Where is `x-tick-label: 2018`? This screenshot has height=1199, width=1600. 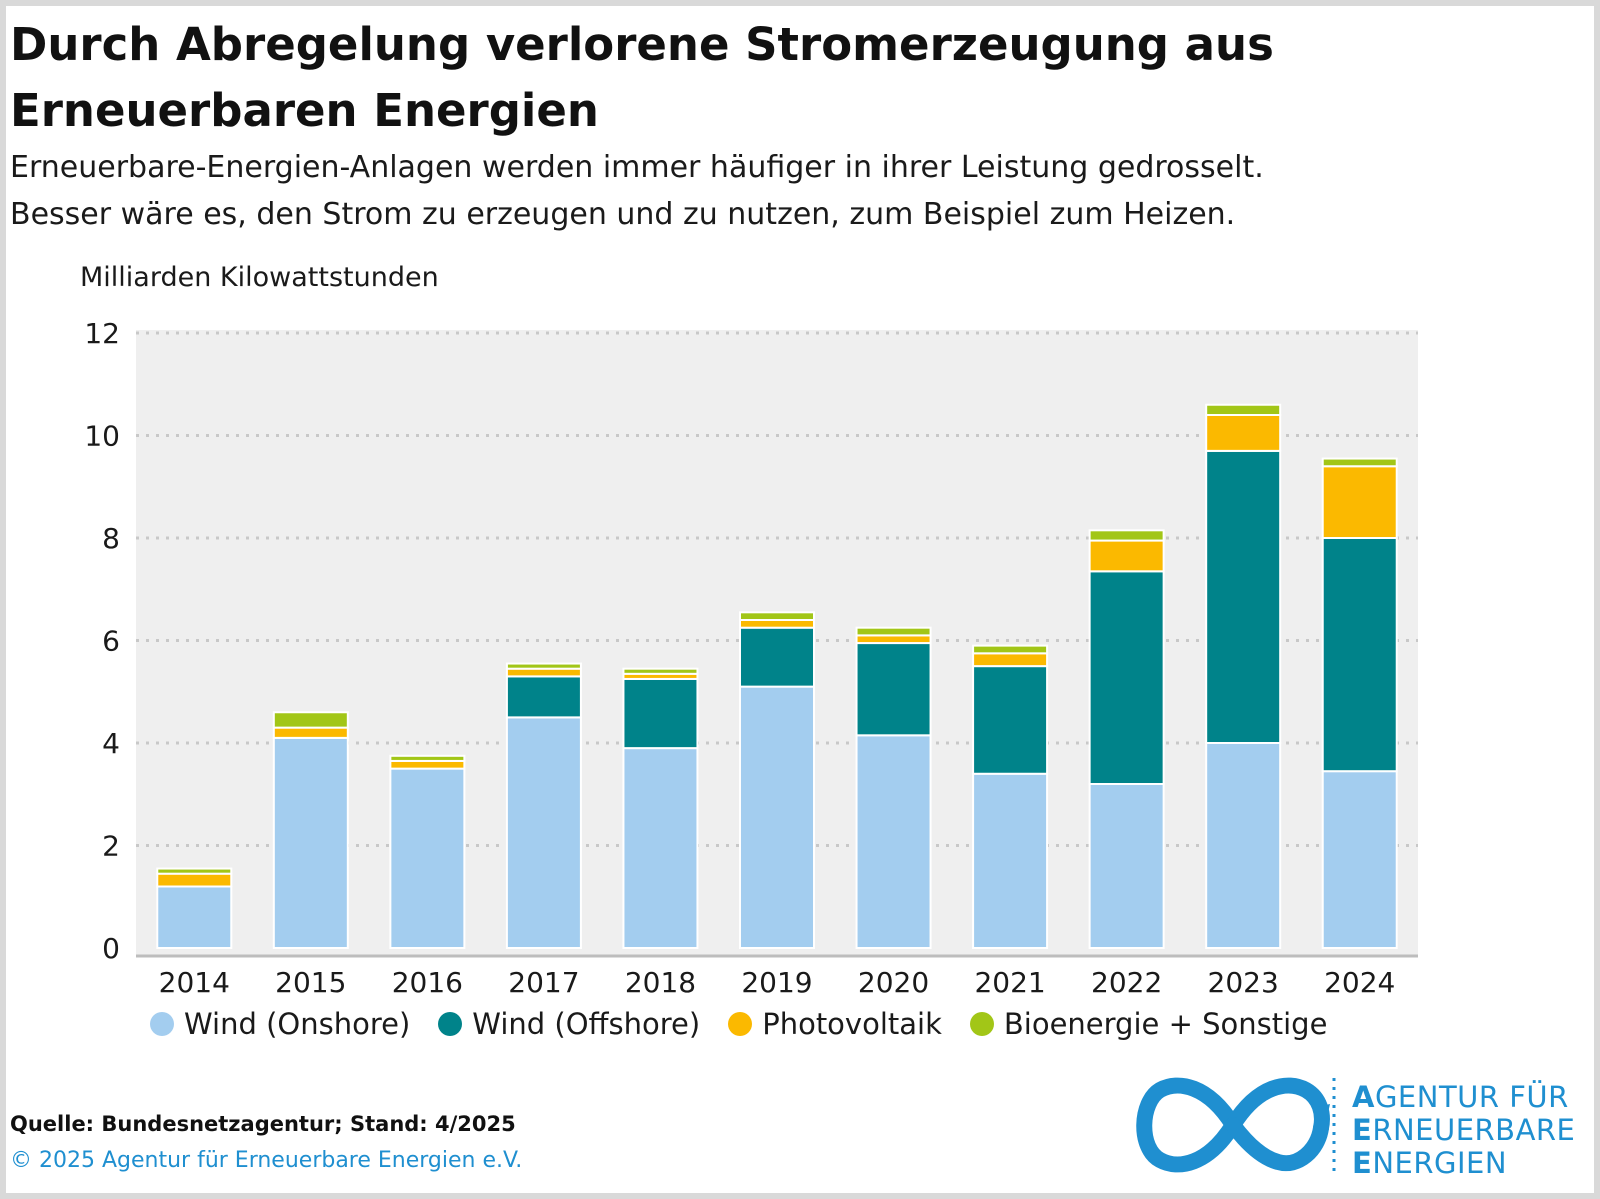
x-tick-label: 2018 is located at coordinates (660, 982).